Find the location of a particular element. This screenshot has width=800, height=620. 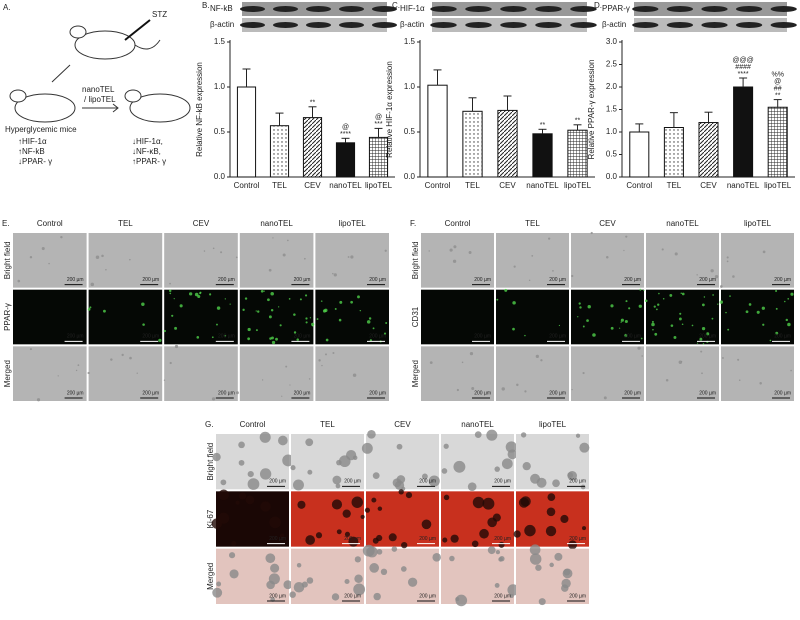

before: ↑HIF-1α is located at coordinates (32, 141).